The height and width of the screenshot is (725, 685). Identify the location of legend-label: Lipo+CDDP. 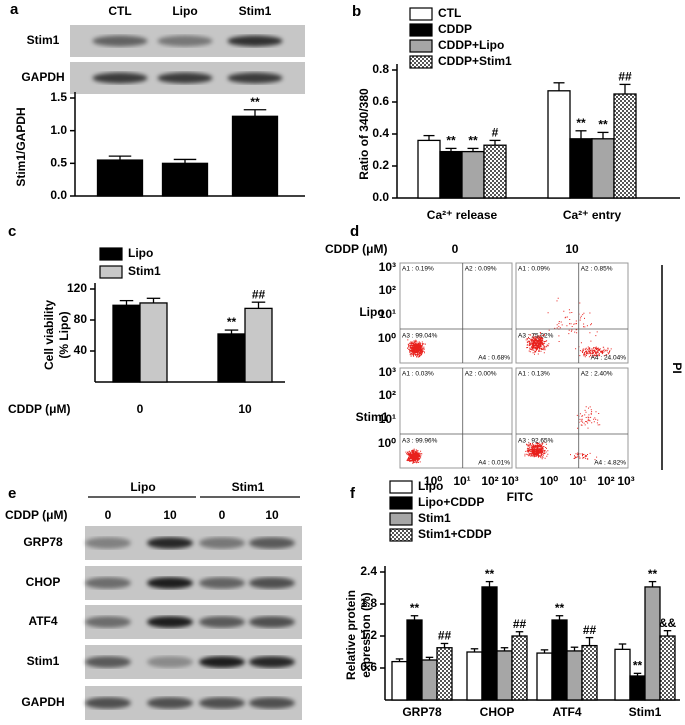
(451, 502).